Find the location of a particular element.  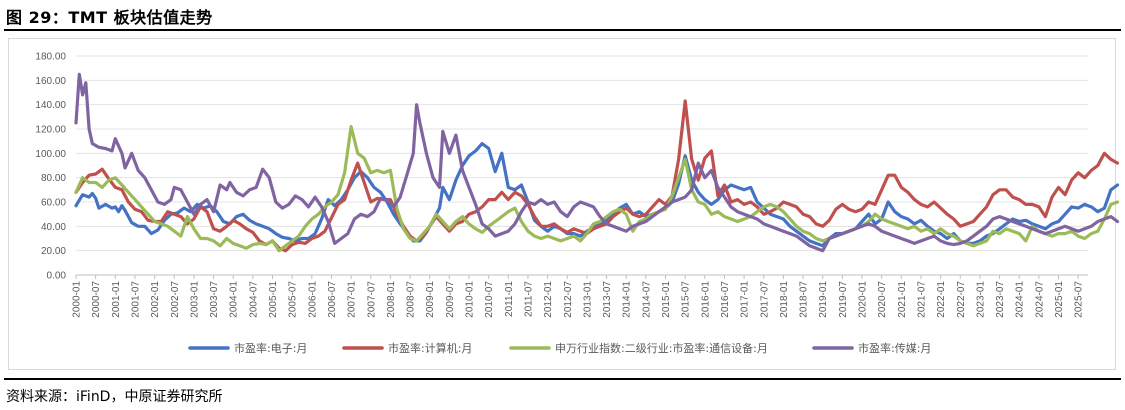

x-tick-label: 2005-01 is located at coordinates (273, 299).